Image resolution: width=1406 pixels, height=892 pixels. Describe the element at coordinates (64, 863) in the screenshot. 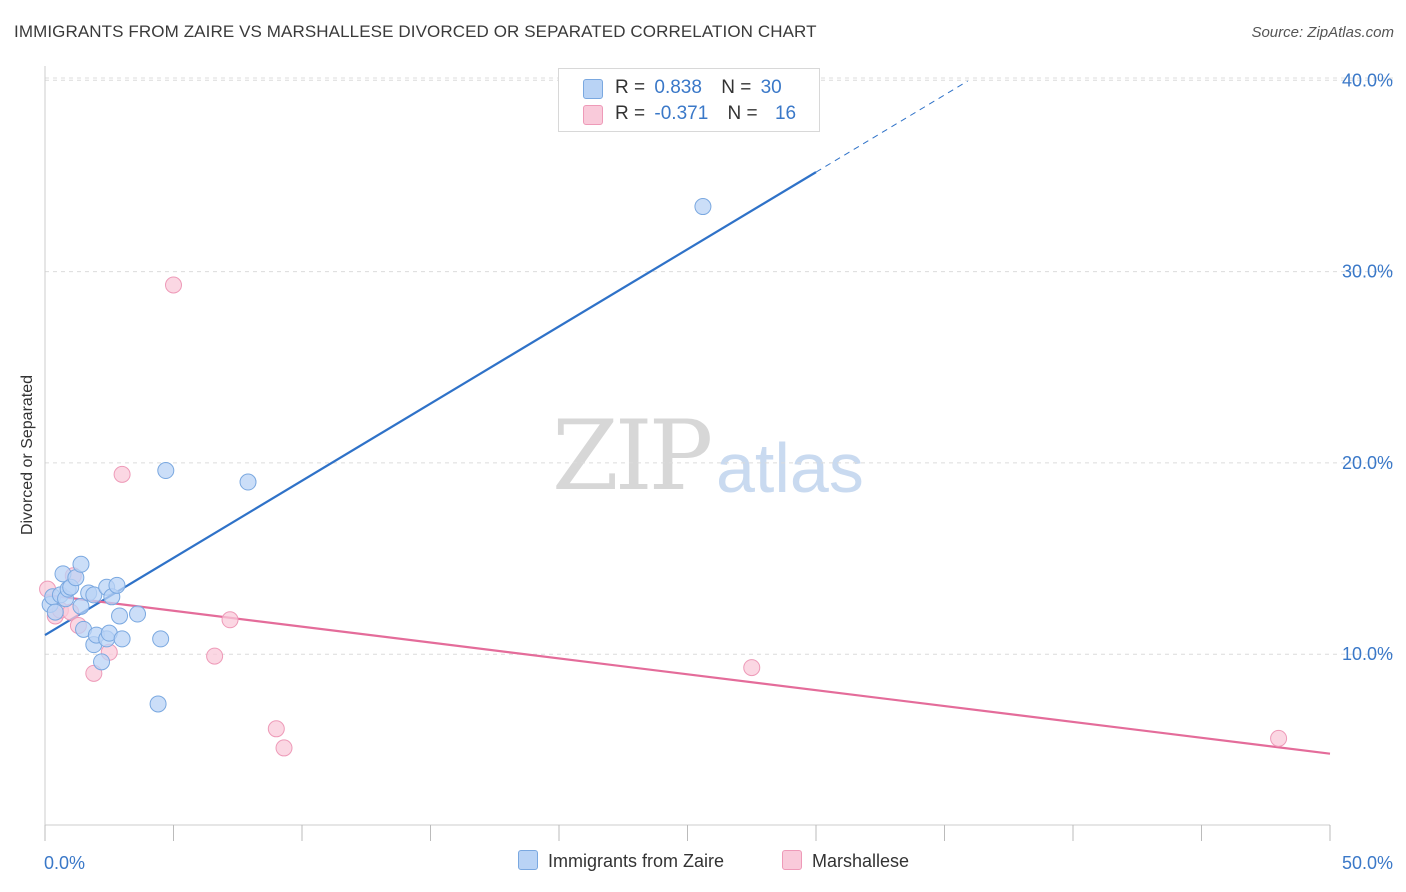

I see `x-tick-label: 0.0%` at that location.